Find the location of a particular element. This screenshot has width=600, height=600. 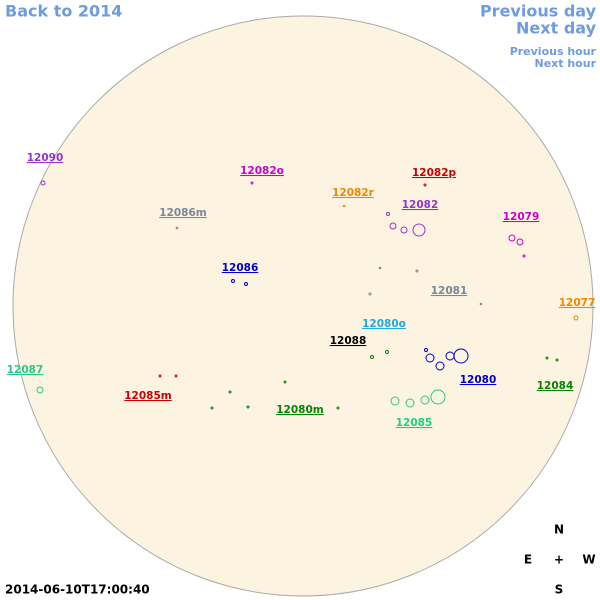

previous-day-link: Previous day is located at coordinates (538, 11).